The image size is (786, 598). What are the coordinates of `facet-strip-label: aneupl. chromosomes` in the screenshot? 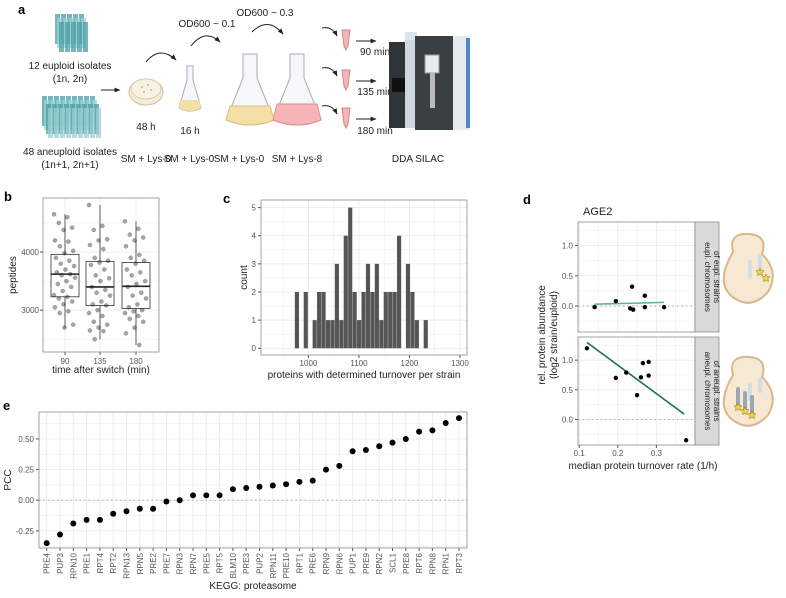 It's located at (707, 391).